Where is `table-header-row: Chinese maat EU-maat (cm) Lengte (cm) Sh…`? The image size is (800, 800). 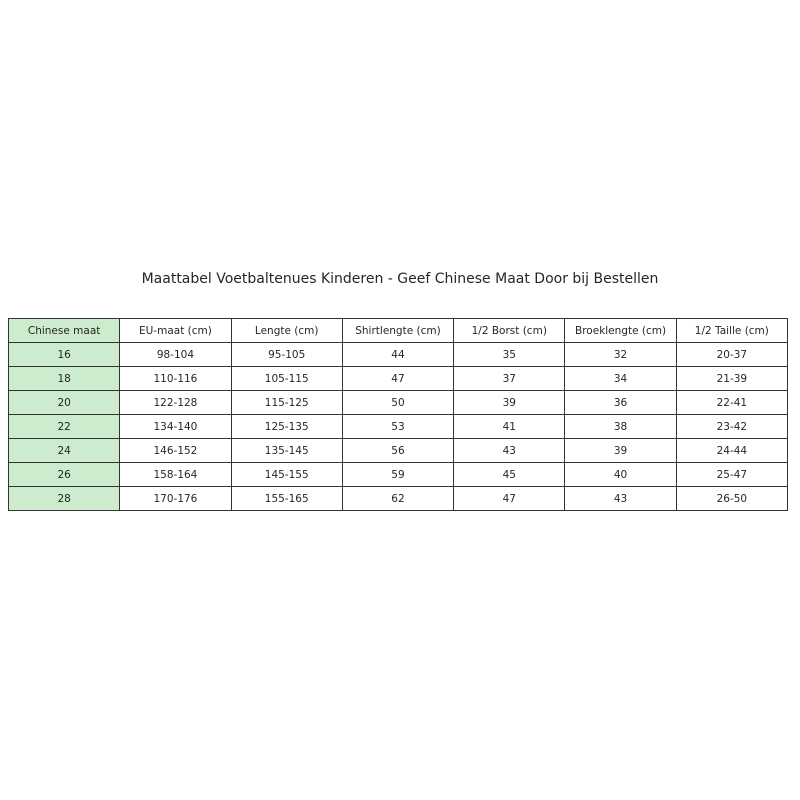
table-header-row: Chinese maat EU-maat (cm) Lengte (cm) Sh… is located at coordinates (398, 330).